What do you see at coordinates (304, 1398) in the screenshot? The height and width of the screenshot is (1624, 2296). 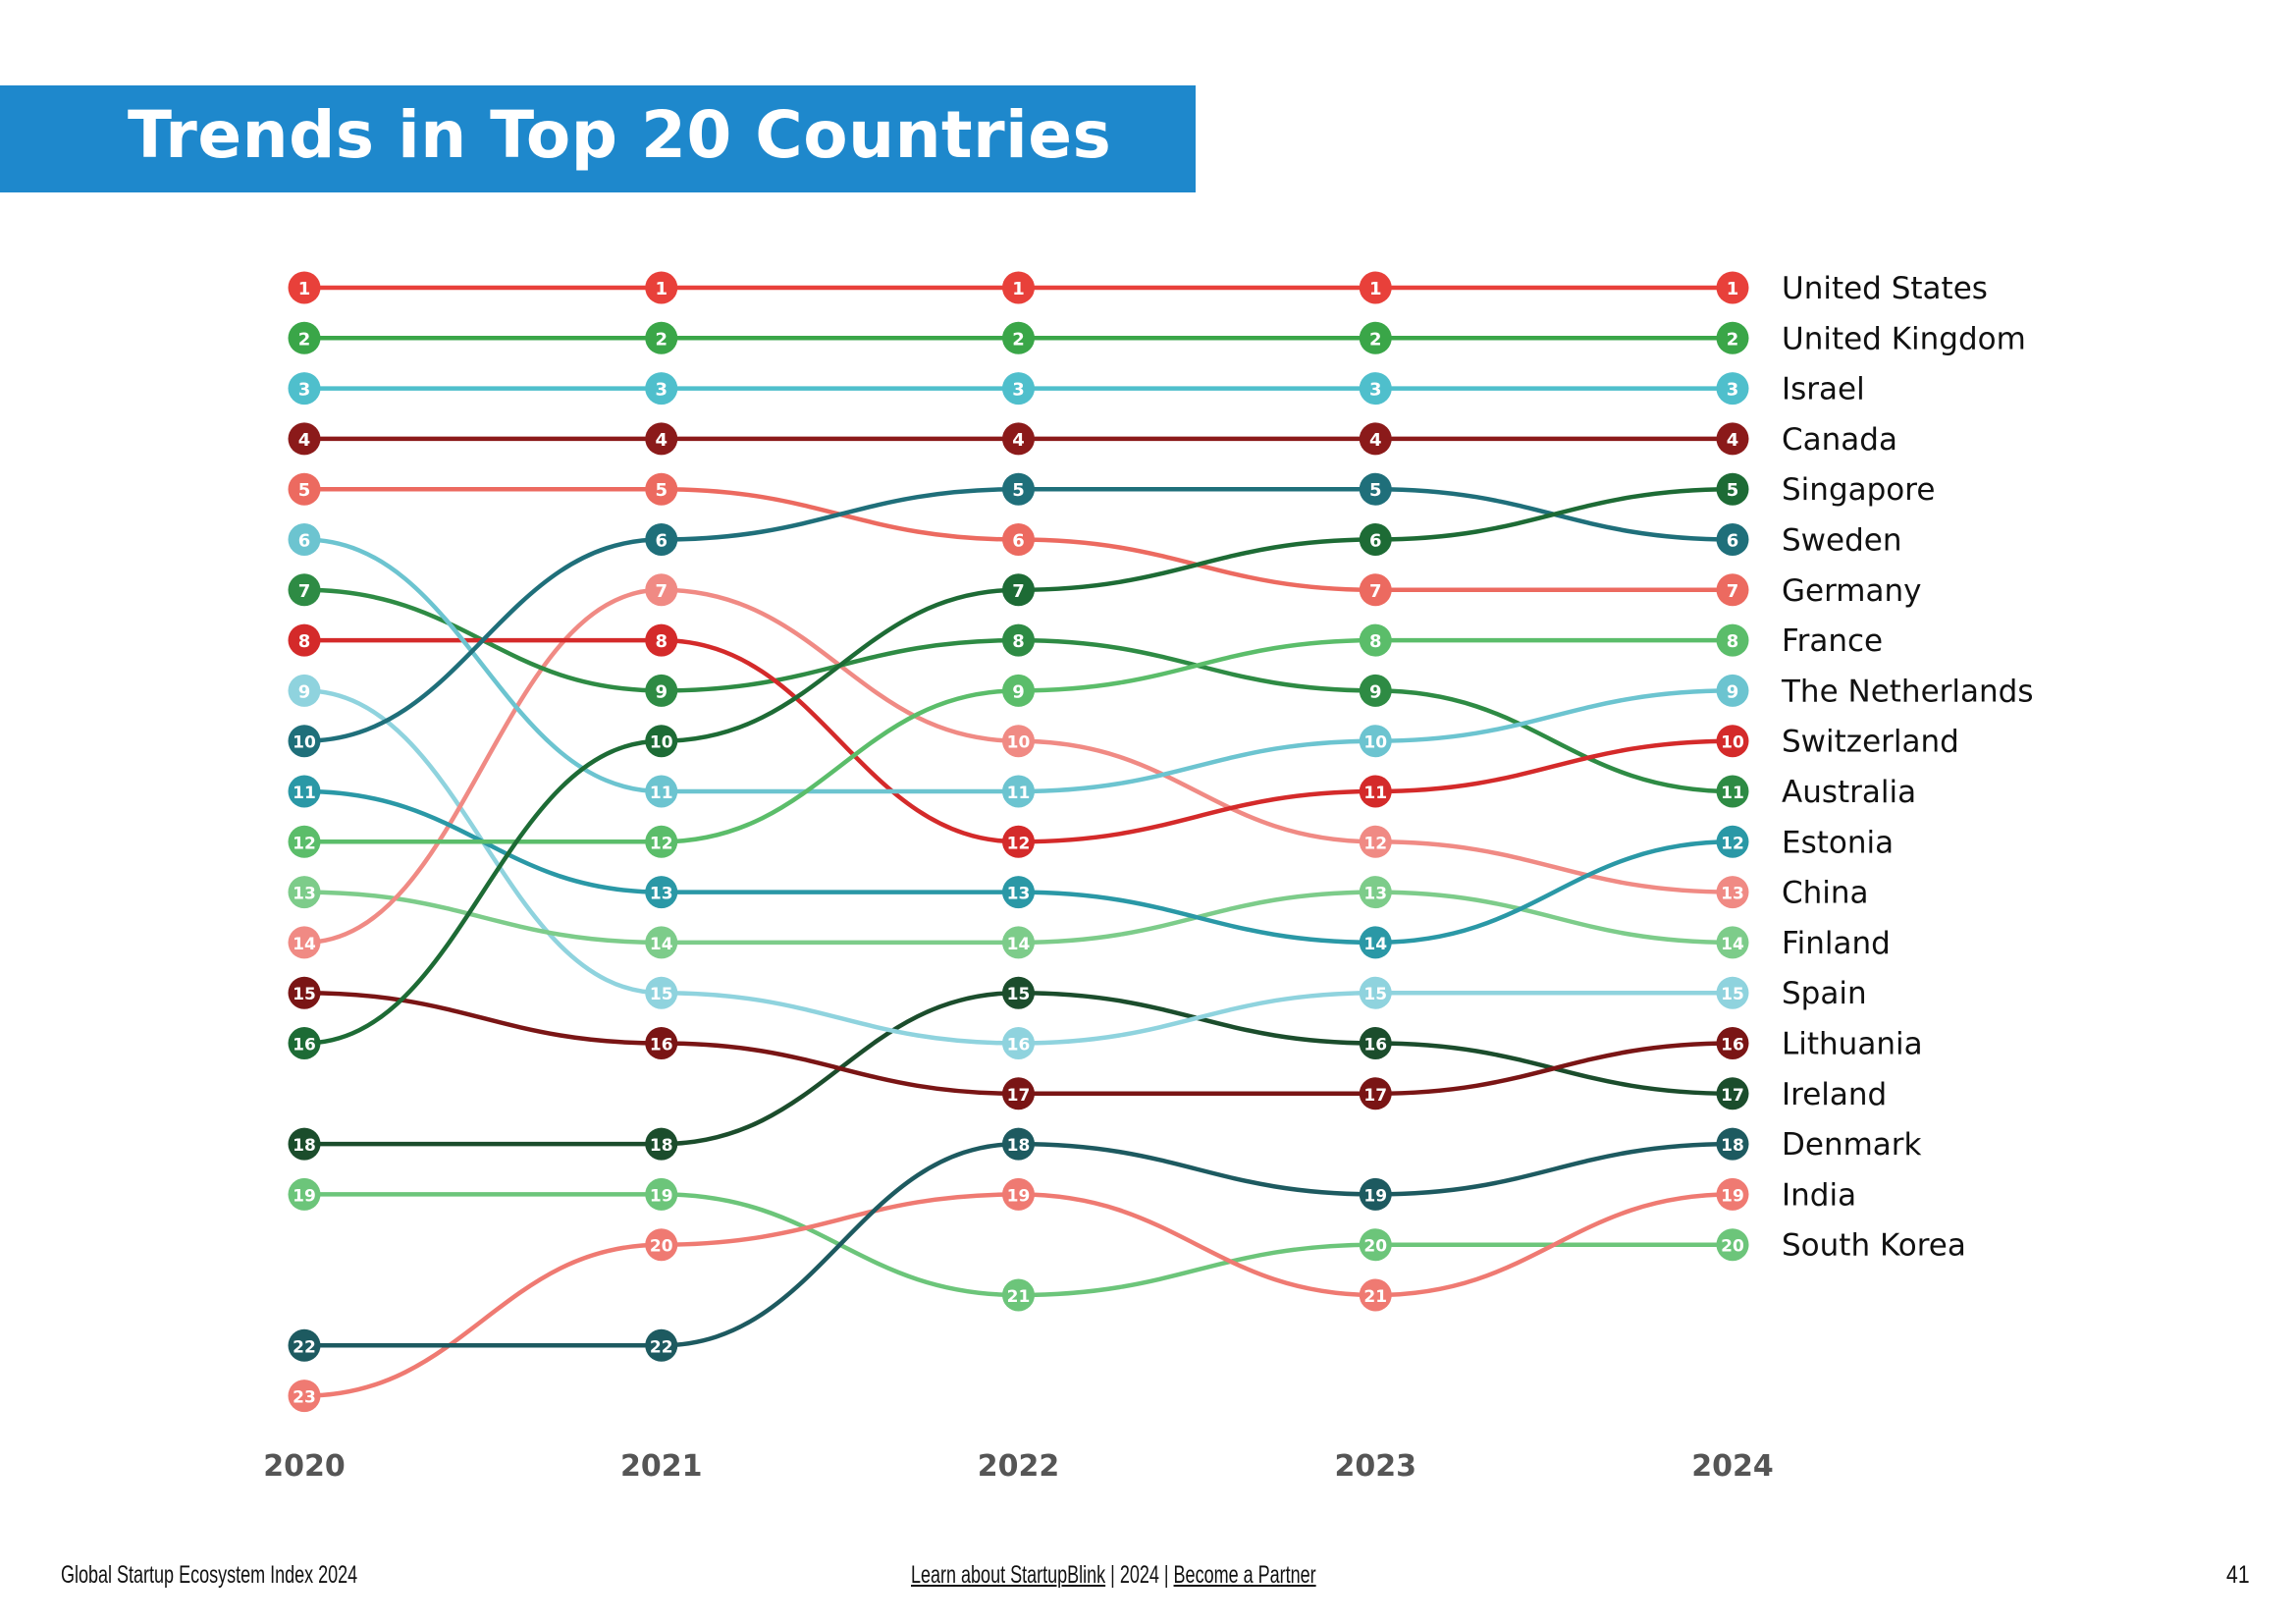 I see `rank-label: 23` at bounding box center [304, 1398].